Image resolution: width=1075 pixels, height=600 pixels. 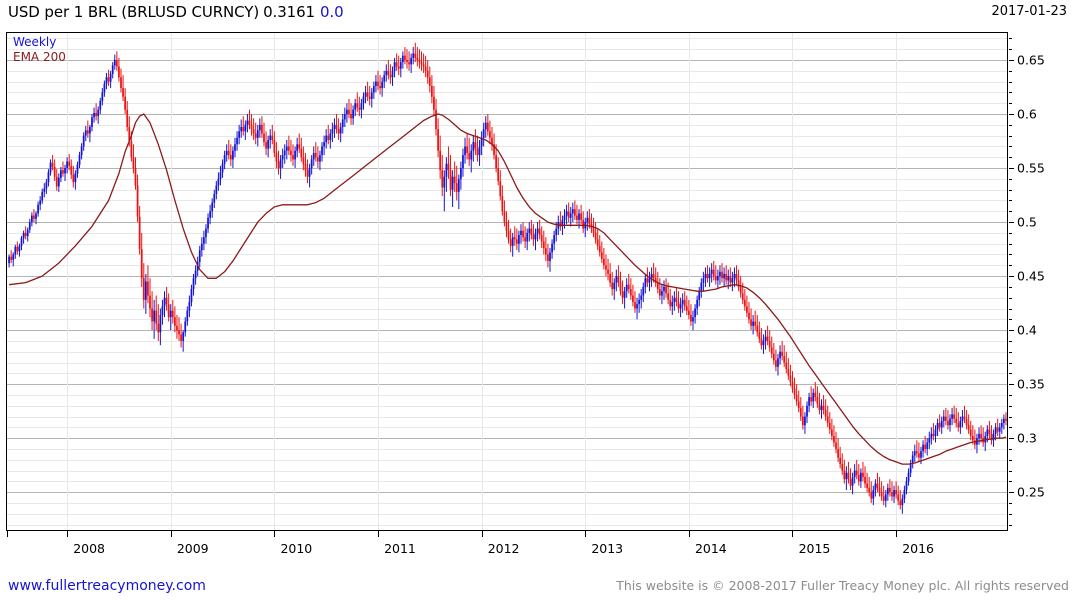 I want to click on x-tick-label: 2016, so click(x=918, y=548).